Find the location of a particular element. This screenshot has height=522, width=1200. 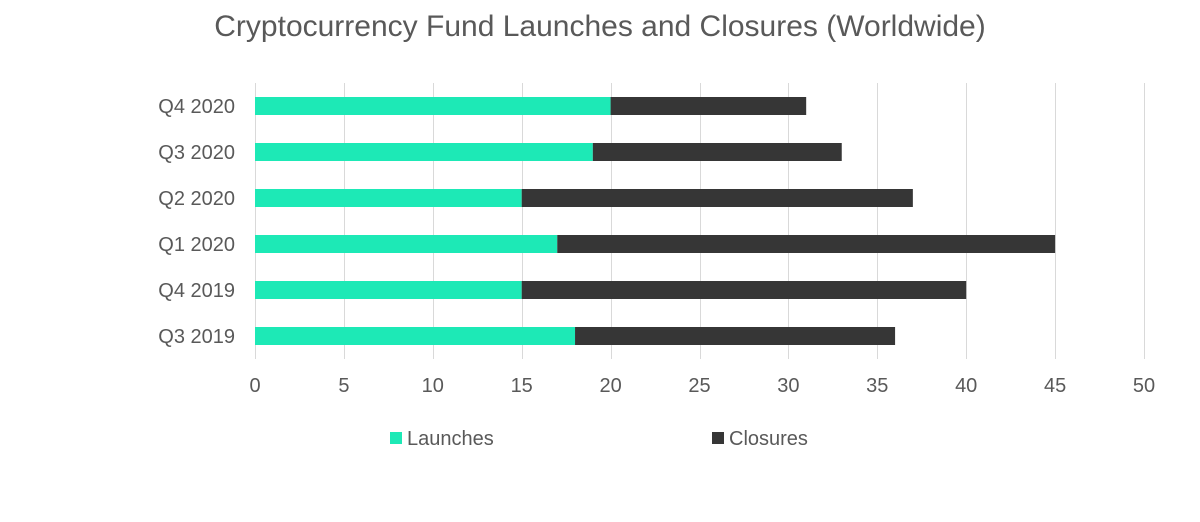

bar-closures-q3-2019 is located at coordinates (735, 336).